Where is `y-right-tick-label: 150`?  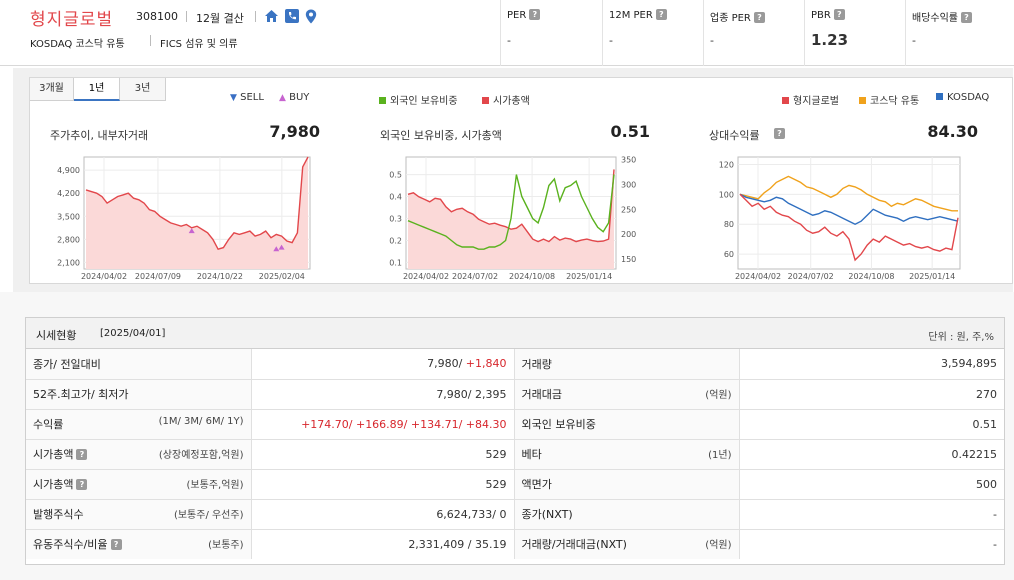 y-right-tick-label: 150 is located at coordinates (628, 259).